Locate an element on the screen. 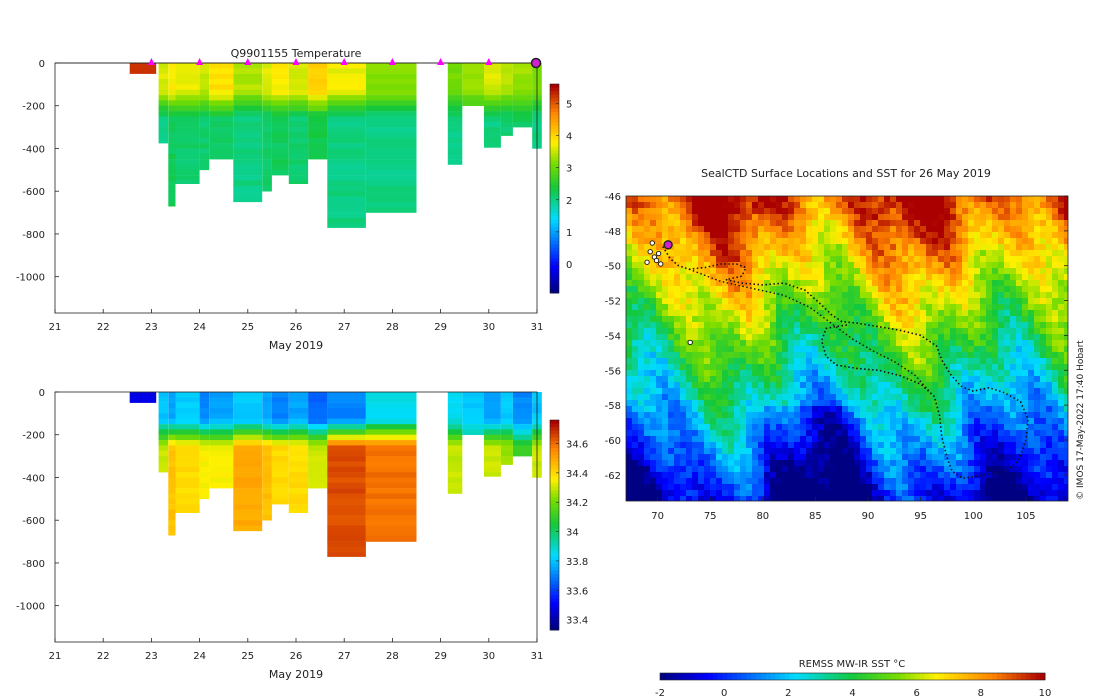 The image size is (1100, 700). colorbar-step is located at coordinates (554, 590).